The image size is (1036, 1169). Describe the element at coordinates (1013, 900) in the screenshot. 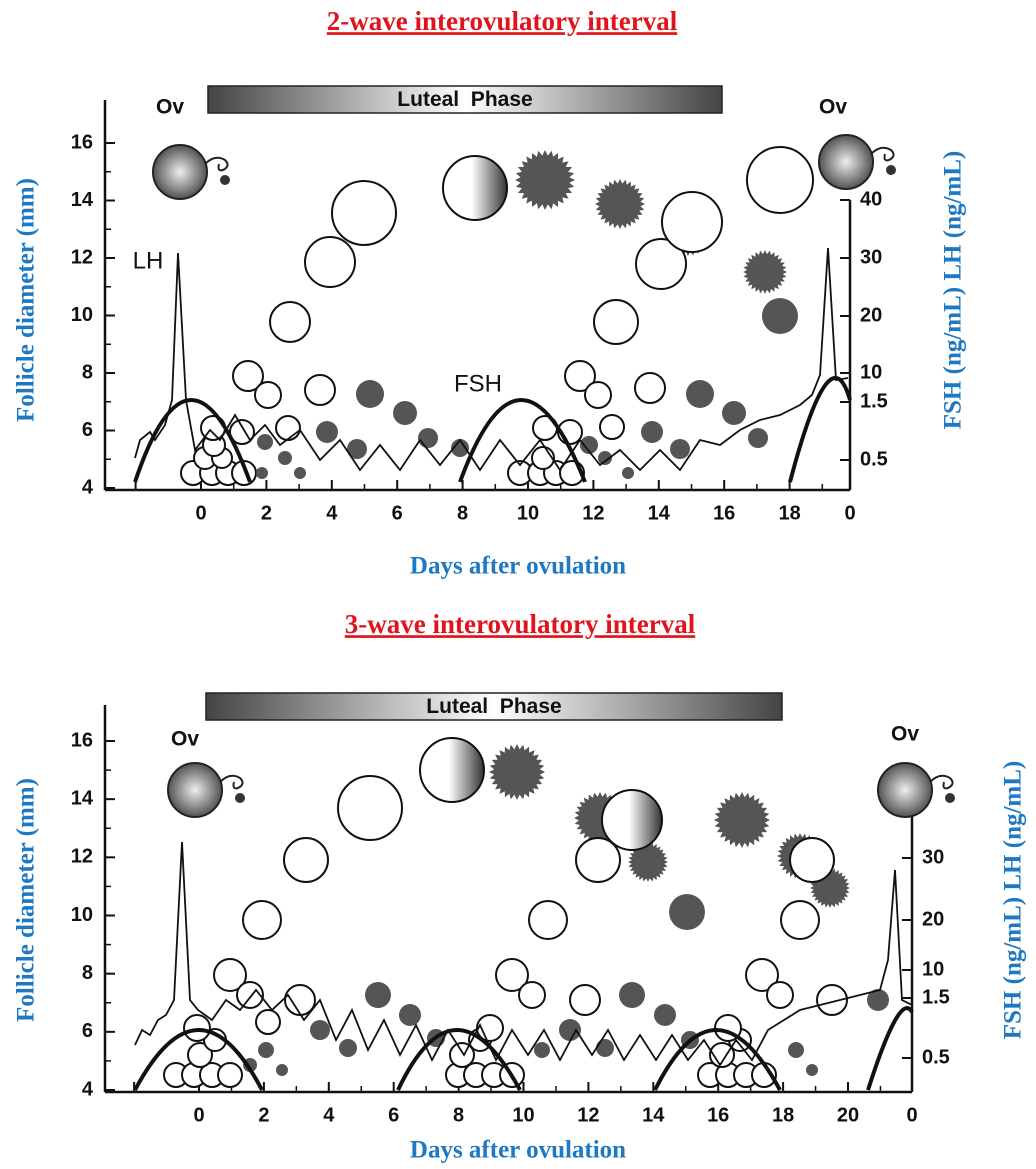

I see `y2-axis-label: FSH (ng/mL) LH (ng/mL)` at that location.